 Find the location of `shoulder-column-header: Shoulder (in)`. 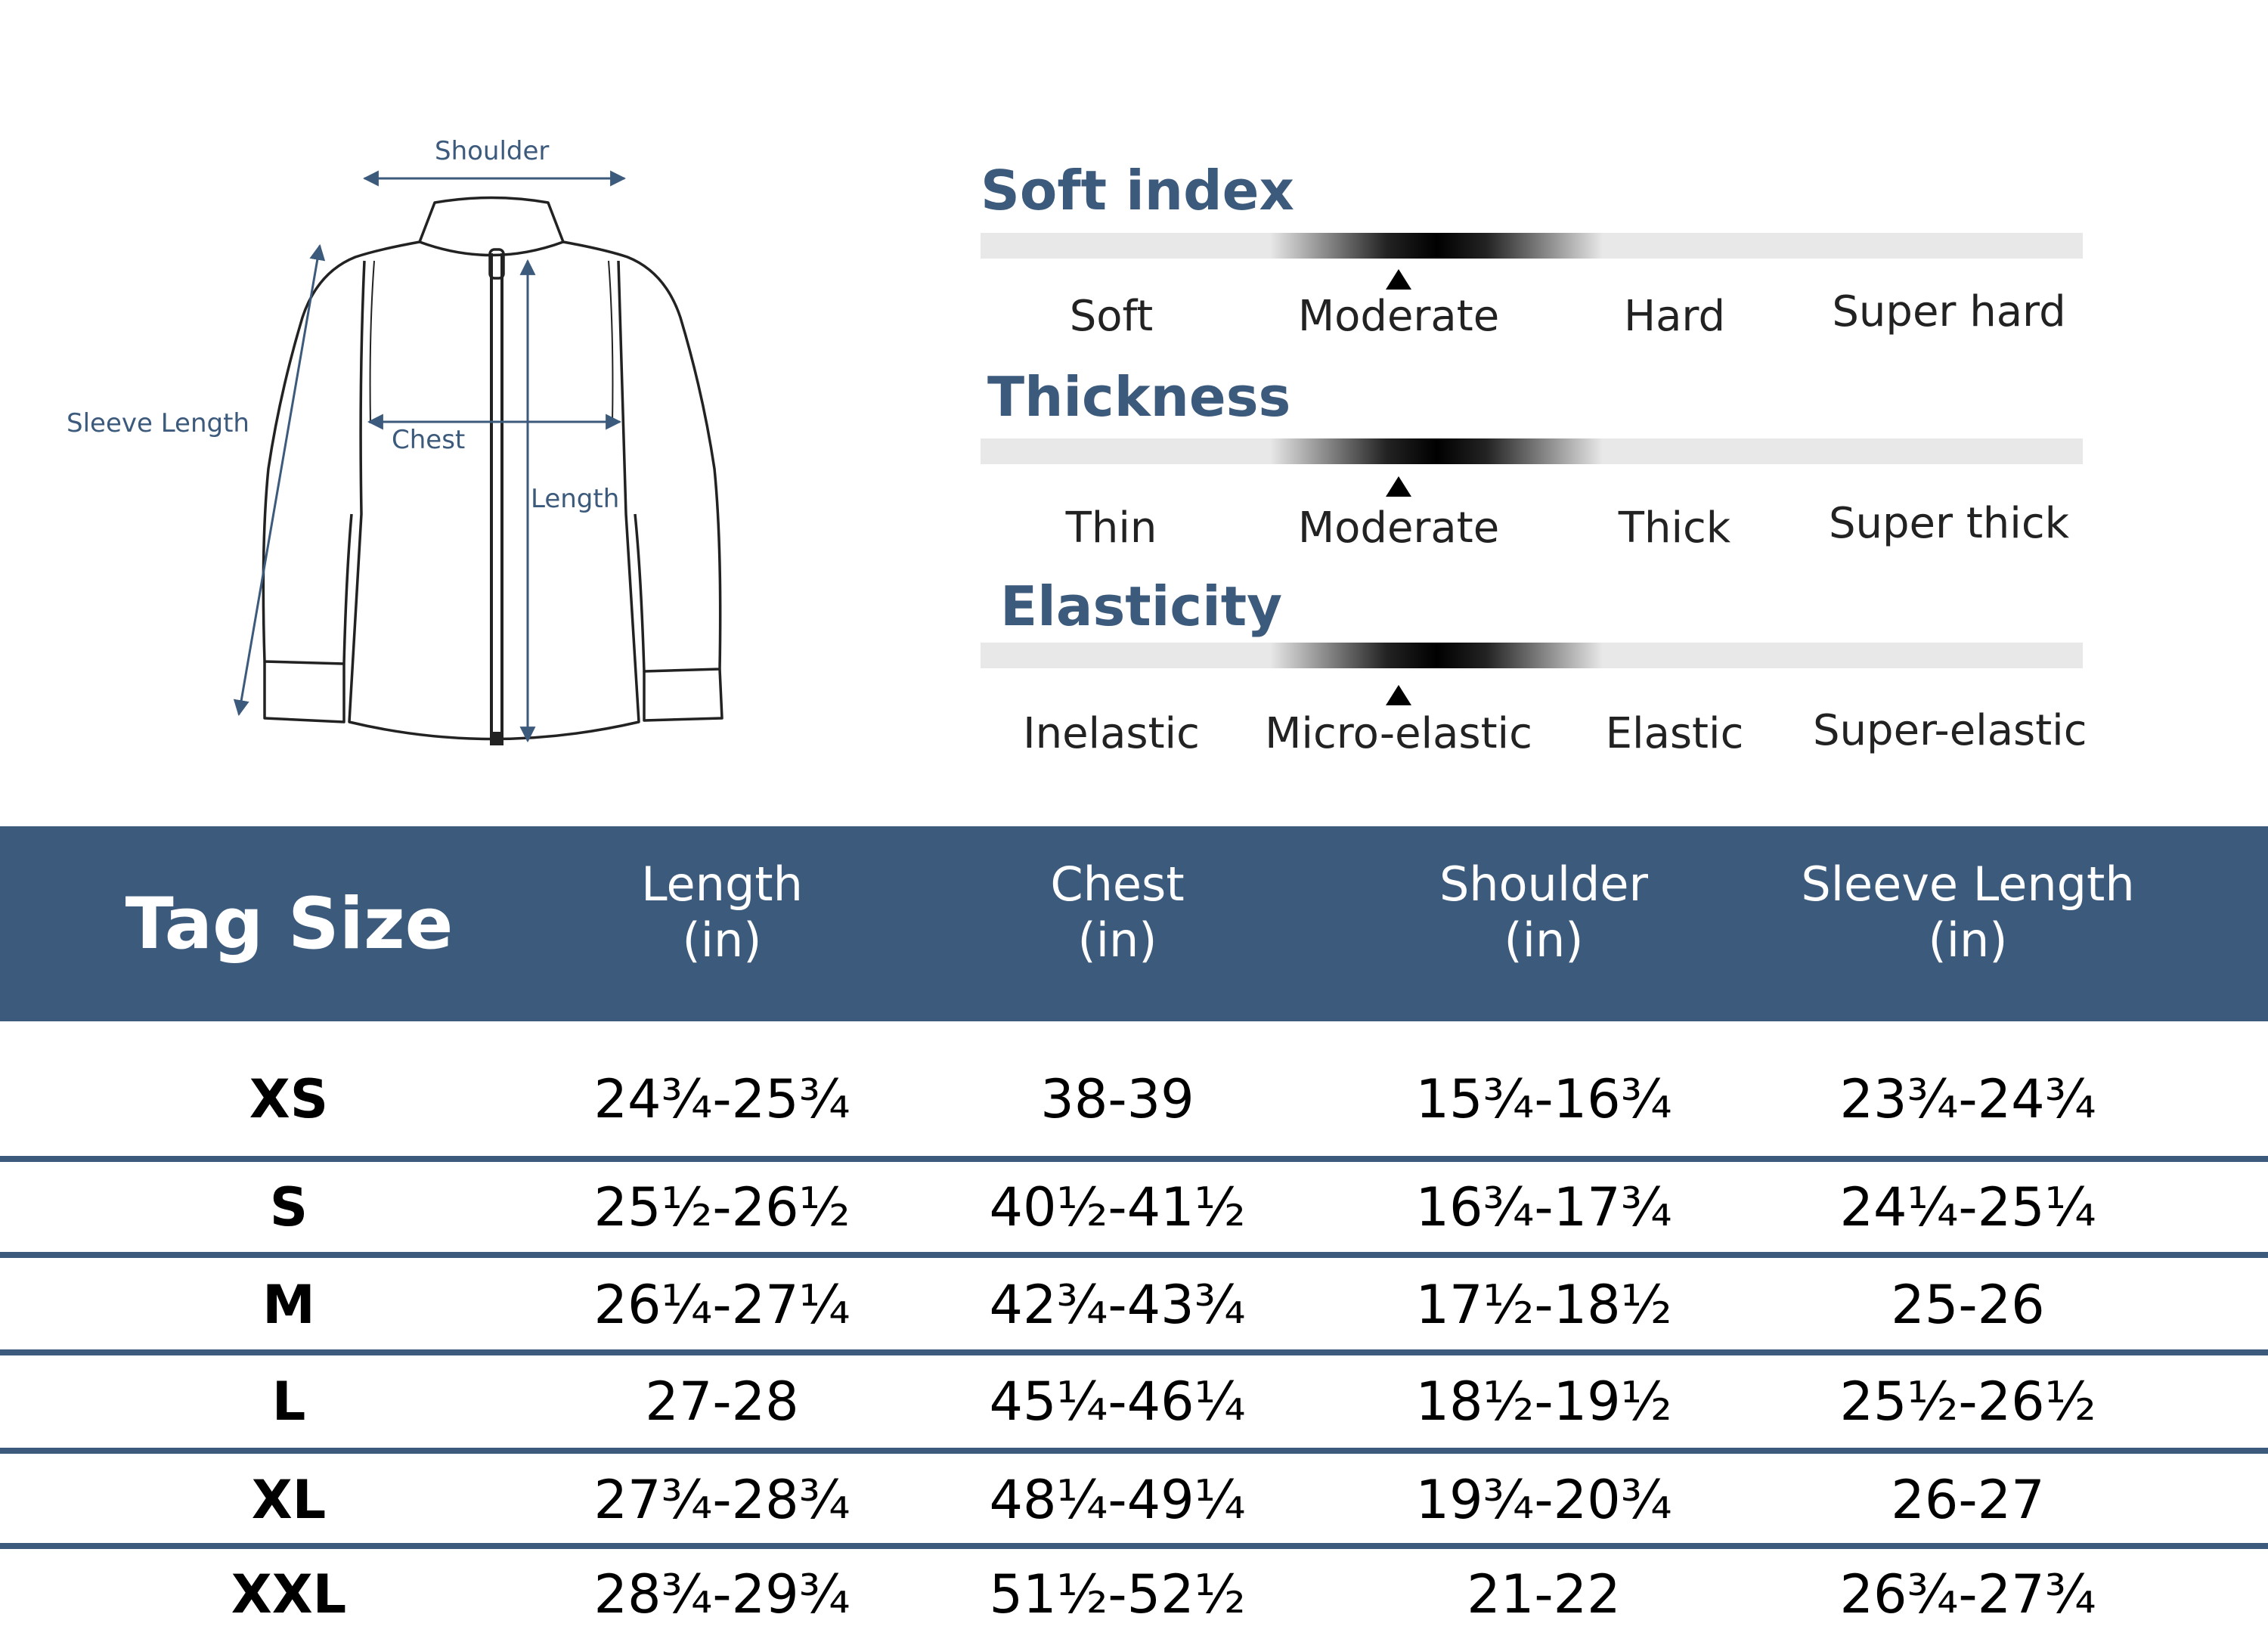

shoulder-column-header: Shoulder (in) is located at coordinates (1543, 912).